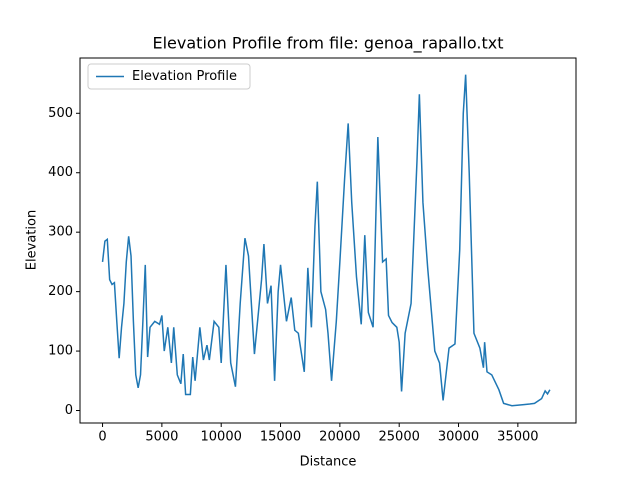 The image size is (640, 480). What do you see at coordinates (32, 240) in the screenshot?
I see `y-axis-label: Elevation` at bounding box center [32, 240].